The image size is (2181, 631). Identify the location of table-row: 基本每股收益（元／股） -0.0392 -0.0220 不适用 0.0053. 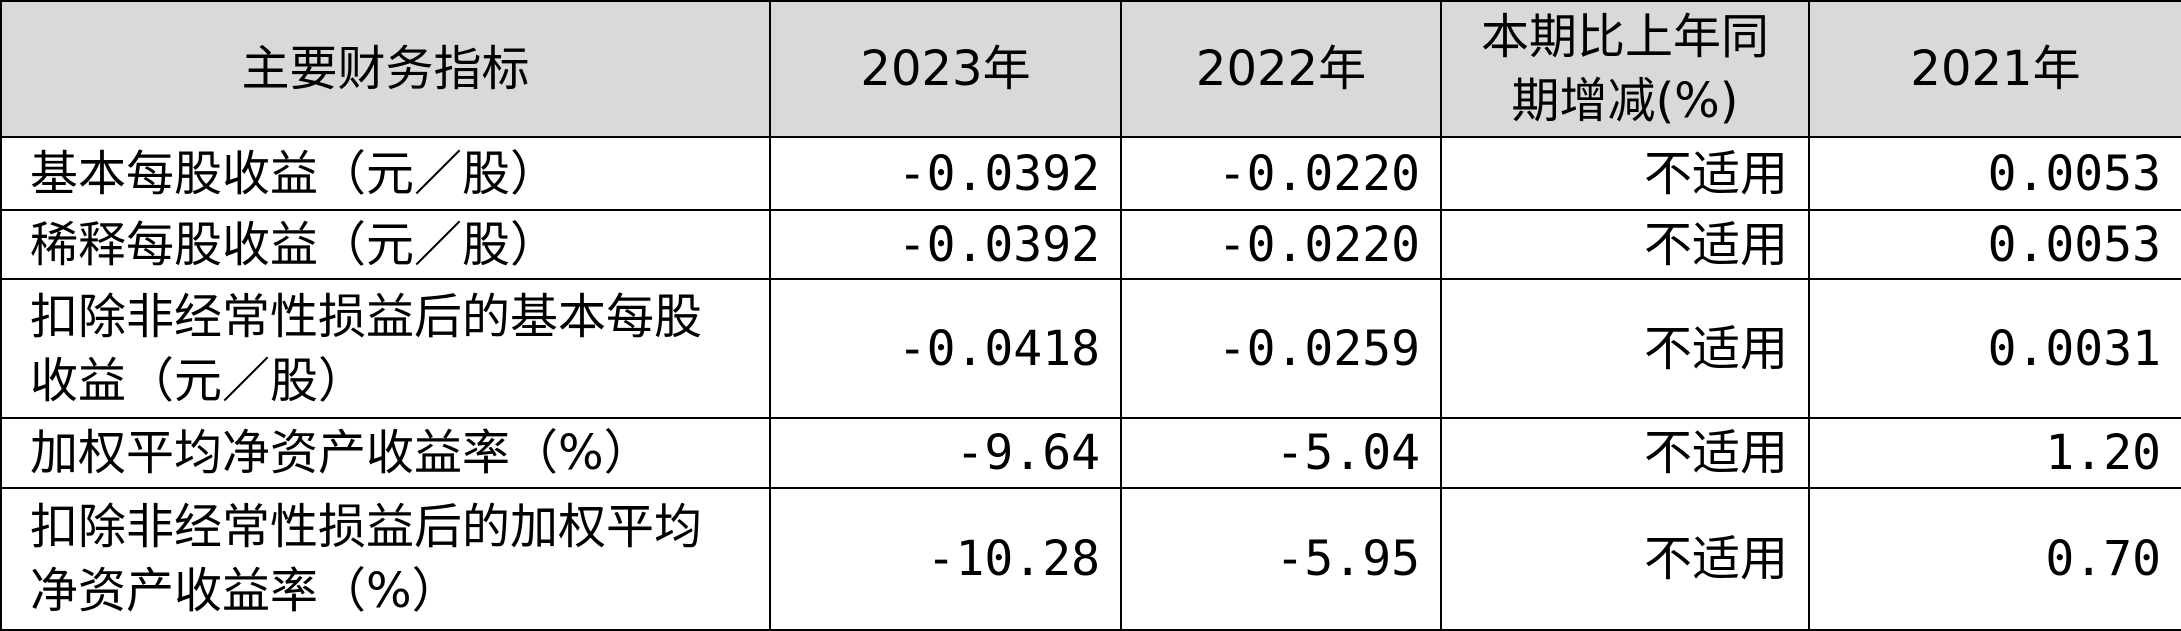
(1090, 173).